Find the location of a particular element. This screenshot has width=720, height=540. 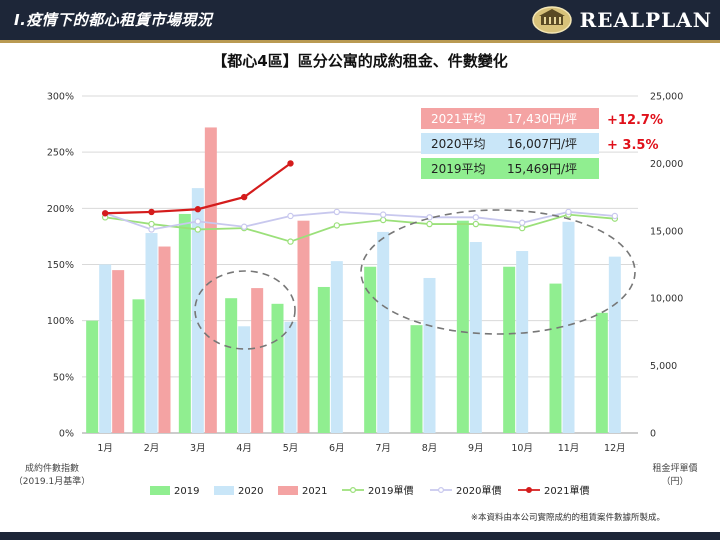

highlight-ellipse-spring is located at coordinates (245, 310).